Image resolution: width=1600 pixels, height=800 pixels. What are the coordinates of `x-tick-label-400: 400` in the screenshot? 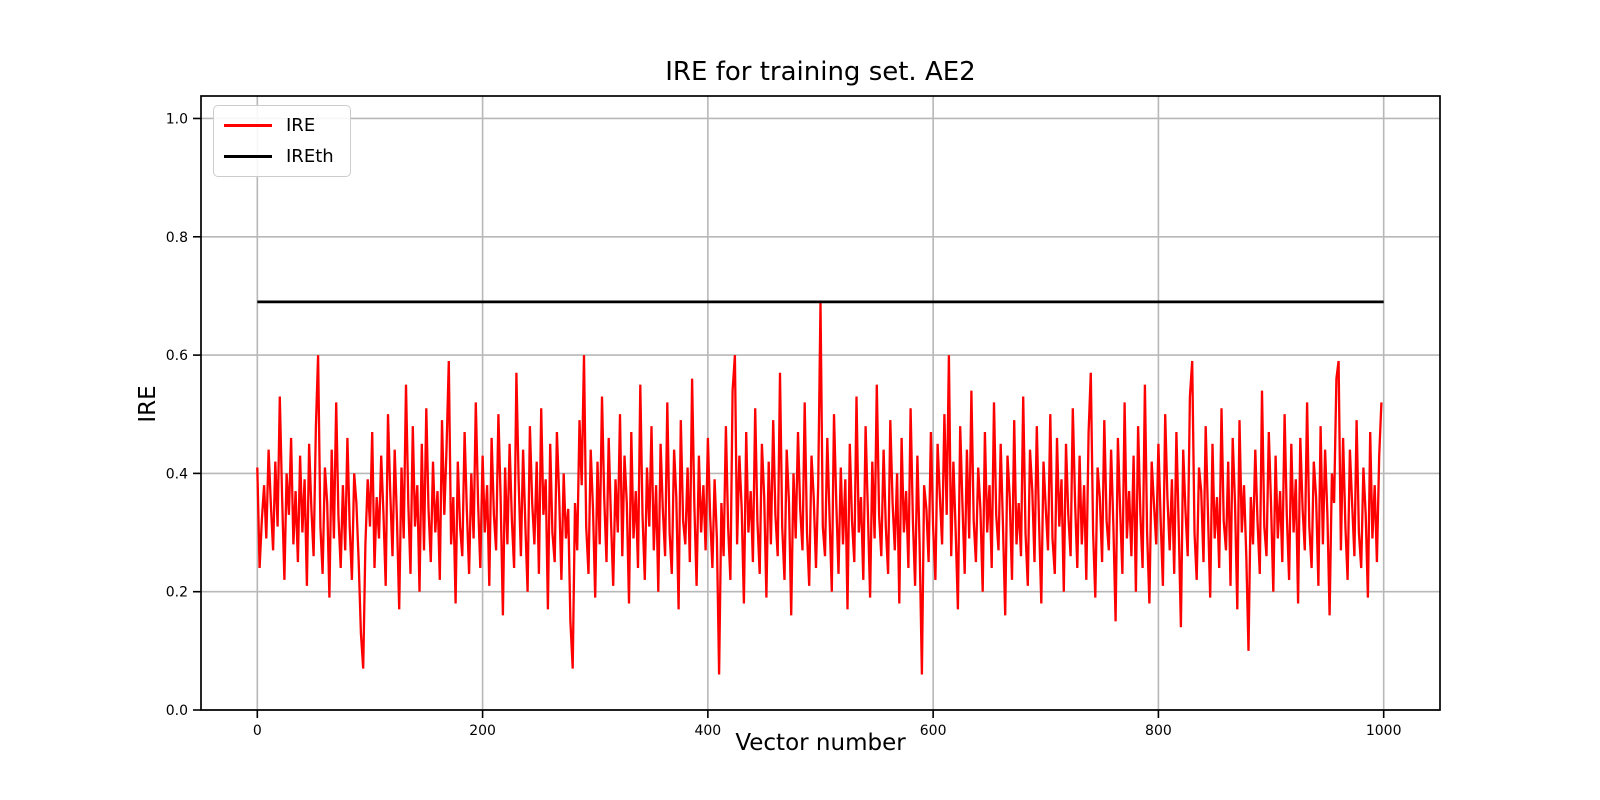 It's located at (707, 731).